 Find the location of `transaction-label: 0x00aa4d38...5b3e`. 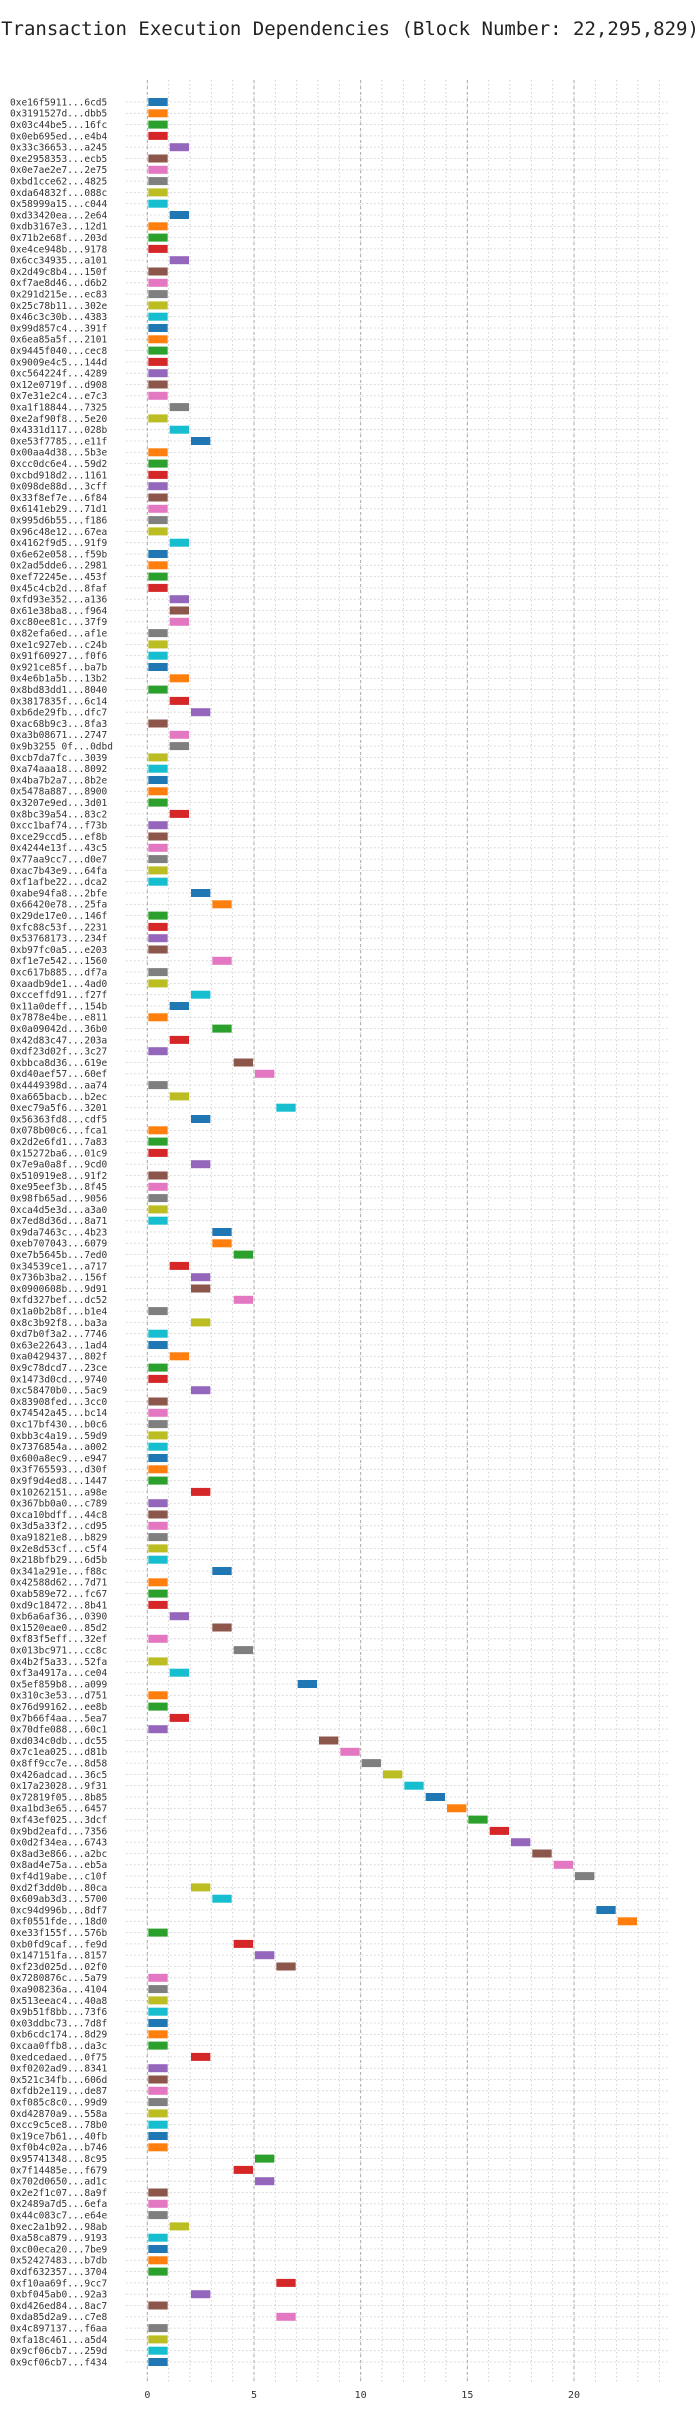

transaction-label: 0x00aa4d38...5b3e is located at coordinates (59, 453).